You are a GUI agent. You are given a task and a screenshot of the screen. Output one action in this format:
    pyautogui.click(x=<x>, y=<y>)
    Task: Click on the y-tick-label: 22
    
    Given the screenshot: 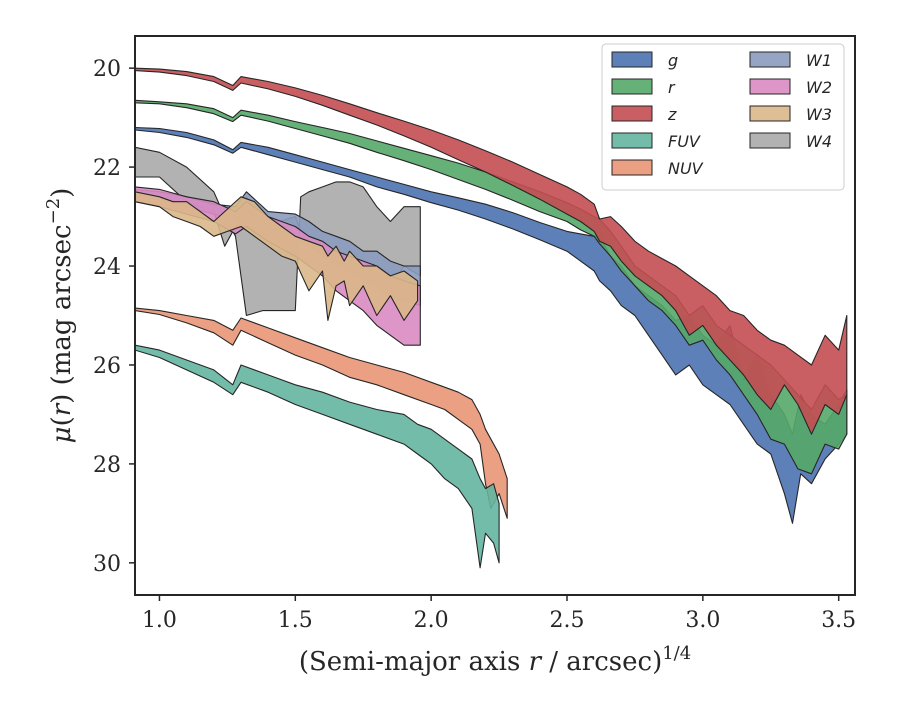 What is the action you would take?
    pyautogui.click(x=107, y=168)
    